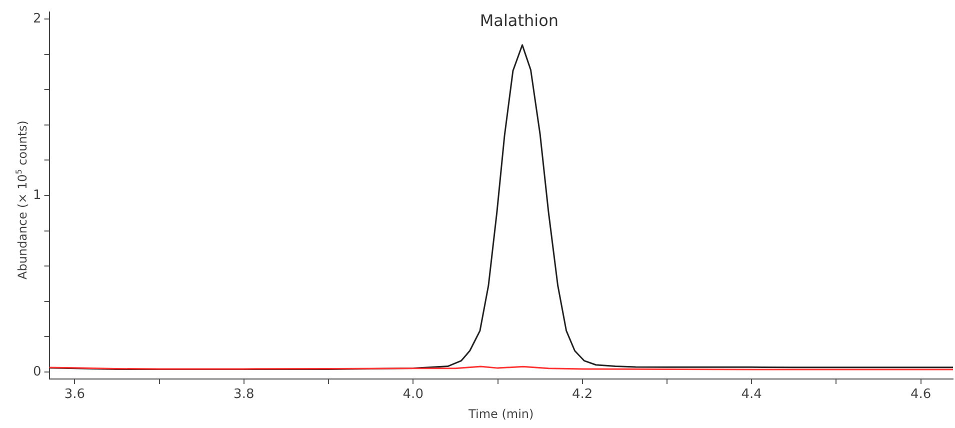 This screenshot has height=428, width=955. Describe the element at coordinates (37, 18) in the screenshot. I see `y-tick-label: 2` at that location.